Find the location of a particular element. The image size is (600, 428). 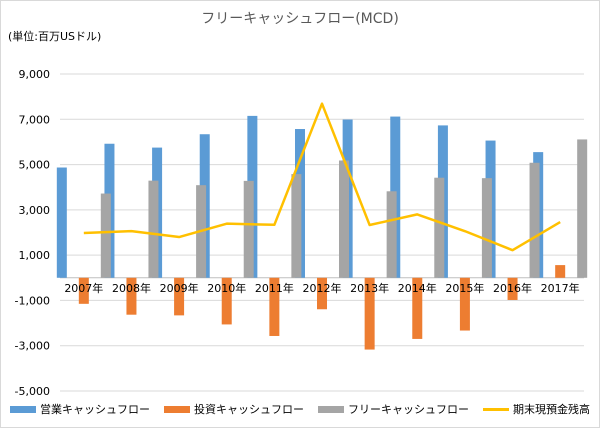

legend-label: 営業キャッシュフロー is located at coordinates (95, 409).